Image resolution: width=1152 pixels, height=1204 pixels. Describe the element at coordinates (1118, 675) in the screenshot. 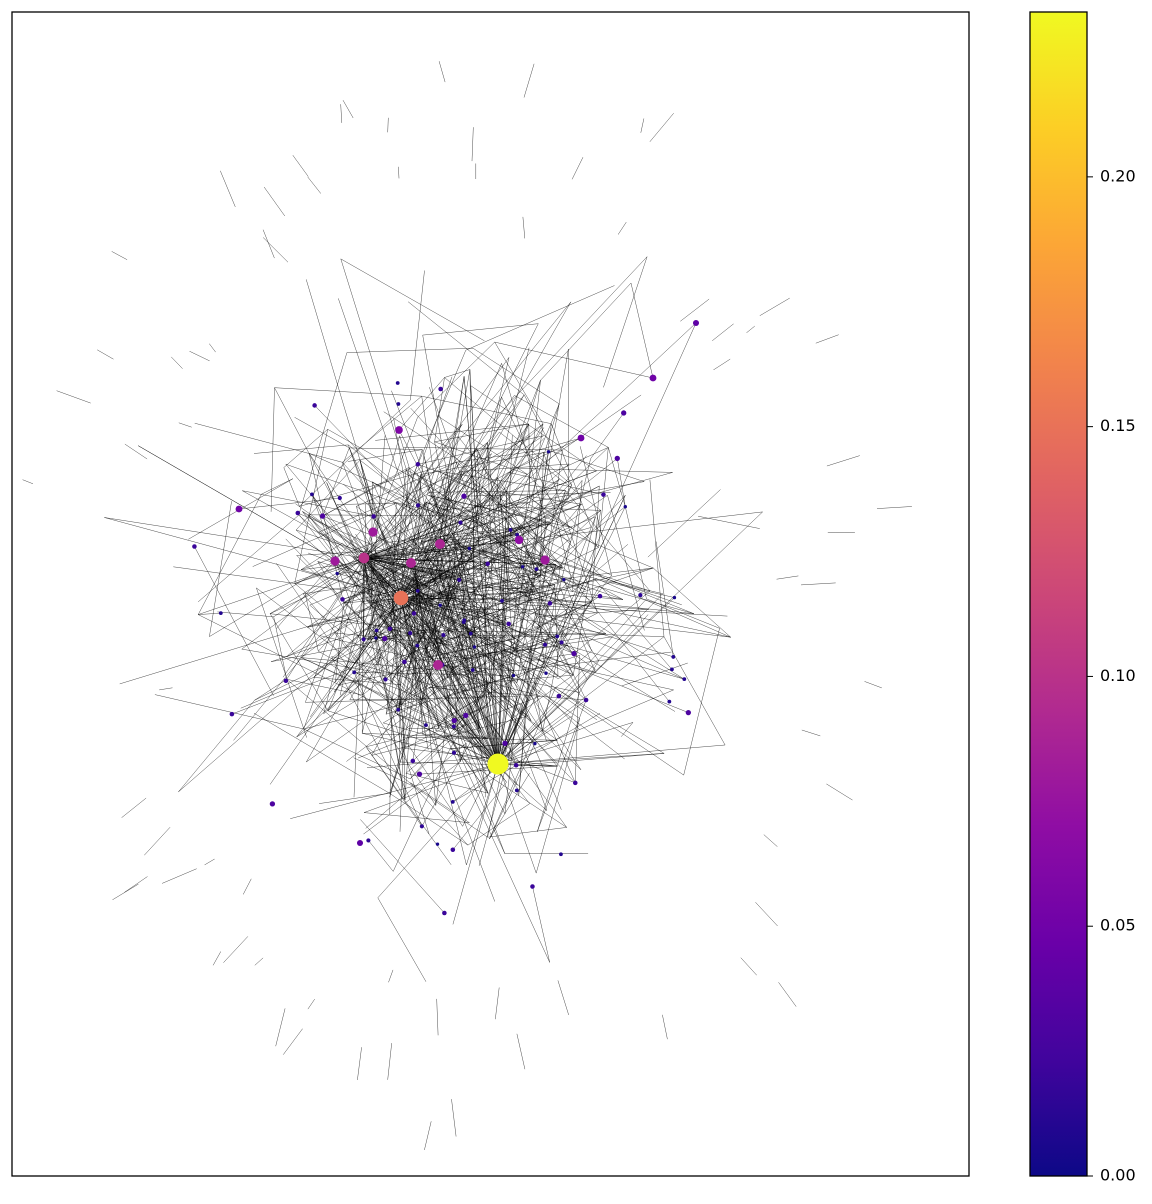

I see `colorbar-tick-label: 0.10` at that location.